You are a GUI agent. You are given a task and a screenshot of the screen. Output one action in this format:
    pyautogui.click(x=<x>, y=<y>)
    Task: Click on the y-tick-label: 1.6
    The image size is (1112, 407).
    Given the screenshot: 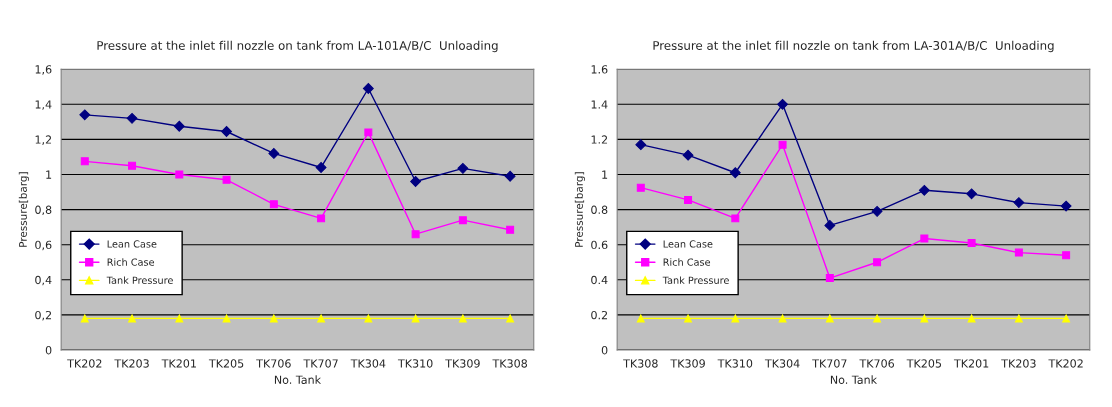 What is the action you would take?
    pyautogui.click(x=599, y=69)
    